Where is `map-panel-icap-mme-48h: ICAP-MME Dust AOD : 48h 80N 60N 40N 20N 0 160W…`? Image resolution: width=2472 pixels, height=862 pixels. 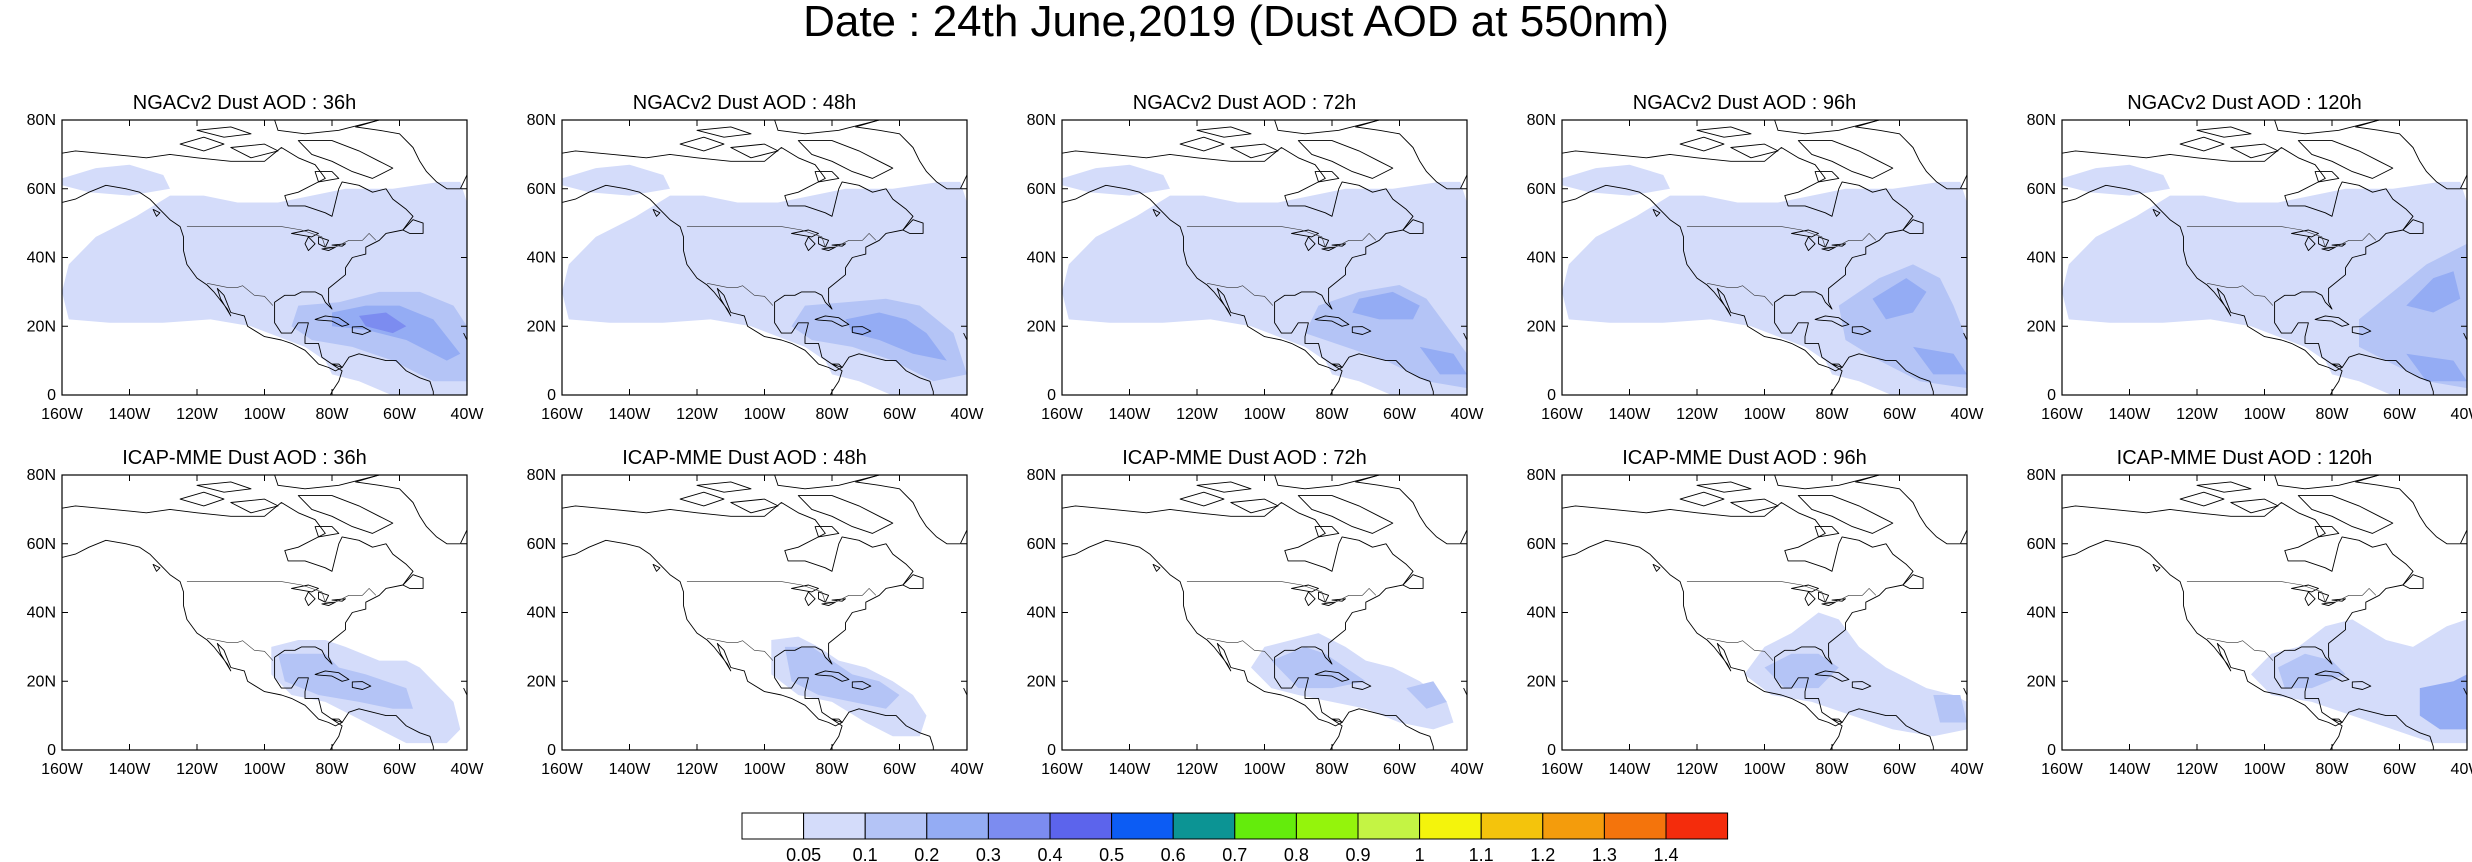 map-panel-icap-mme-48h: ICAP-MME Dust AOD : 48h 80N 60N 40N 20N 0 160W… is located at coordinates (753, 628).